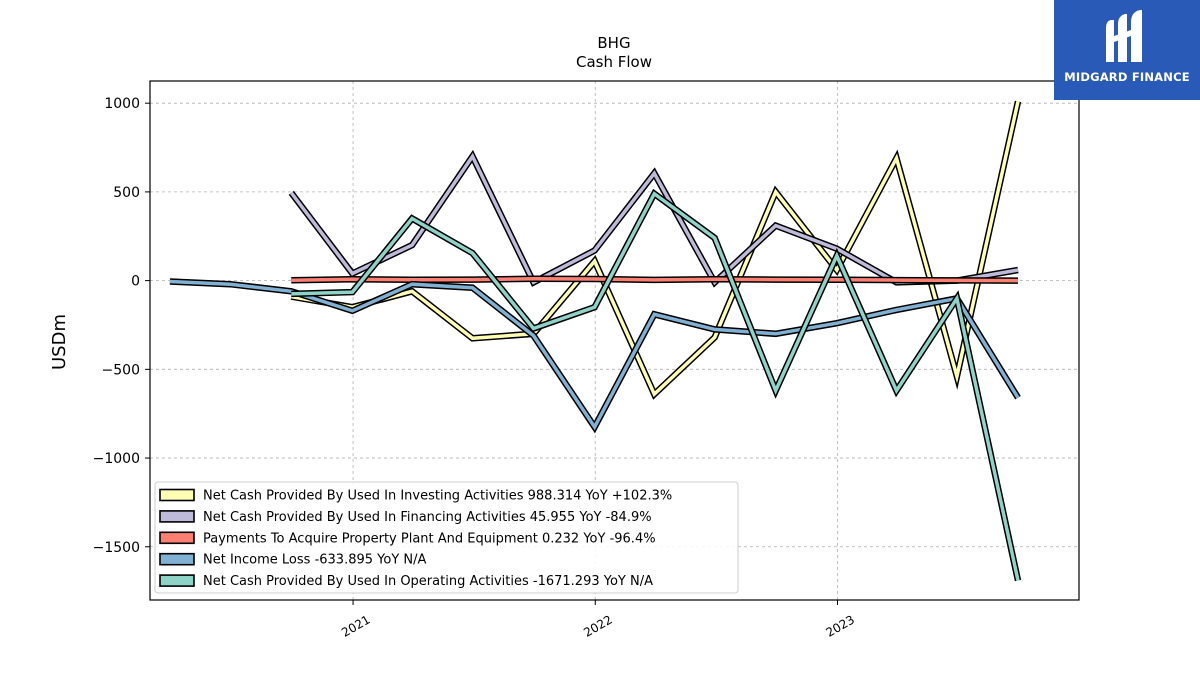 This screenshot has height=675, width=1200. What do you see at coordinates (314, 560) in the screenshot?
I see `legend-label: Net Income Loss -633.895 YoY N/A` at bounding box center [314, 560].